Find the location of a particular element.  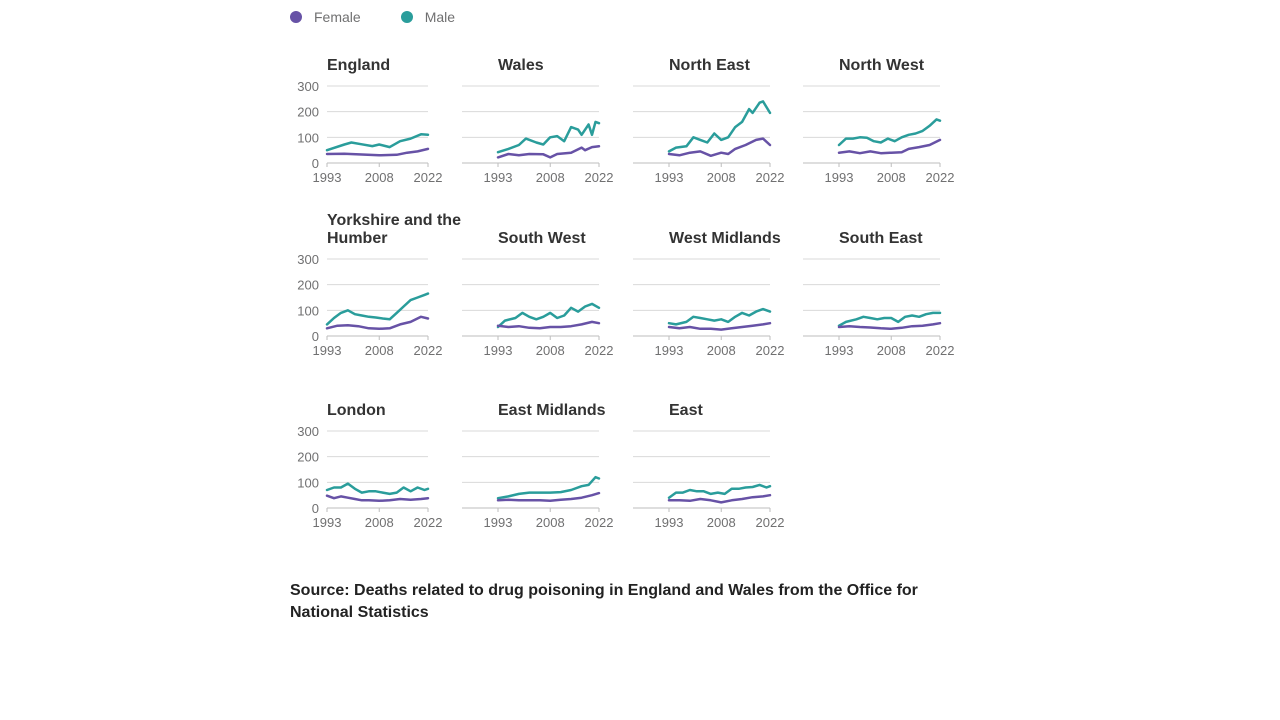

panel-title: England is located at coordinates (358, 65).